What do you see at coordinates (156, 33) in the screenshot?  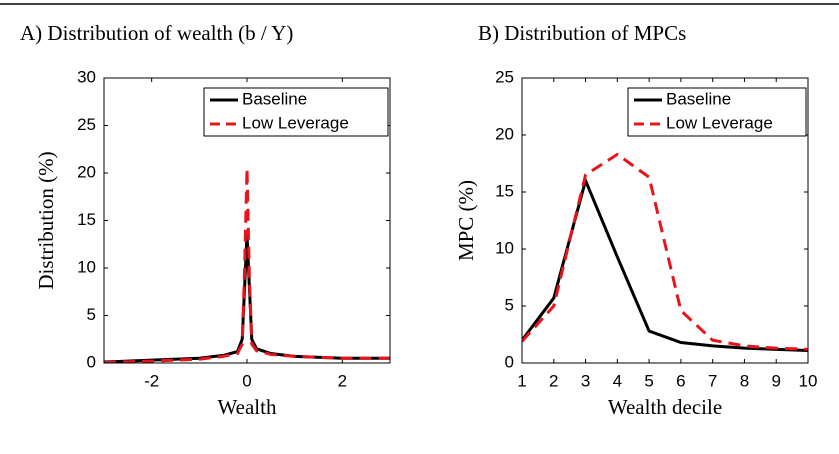 I see `chart-title: A) Distribution of wealth (b / Y)` at bounding box center [156, 33].